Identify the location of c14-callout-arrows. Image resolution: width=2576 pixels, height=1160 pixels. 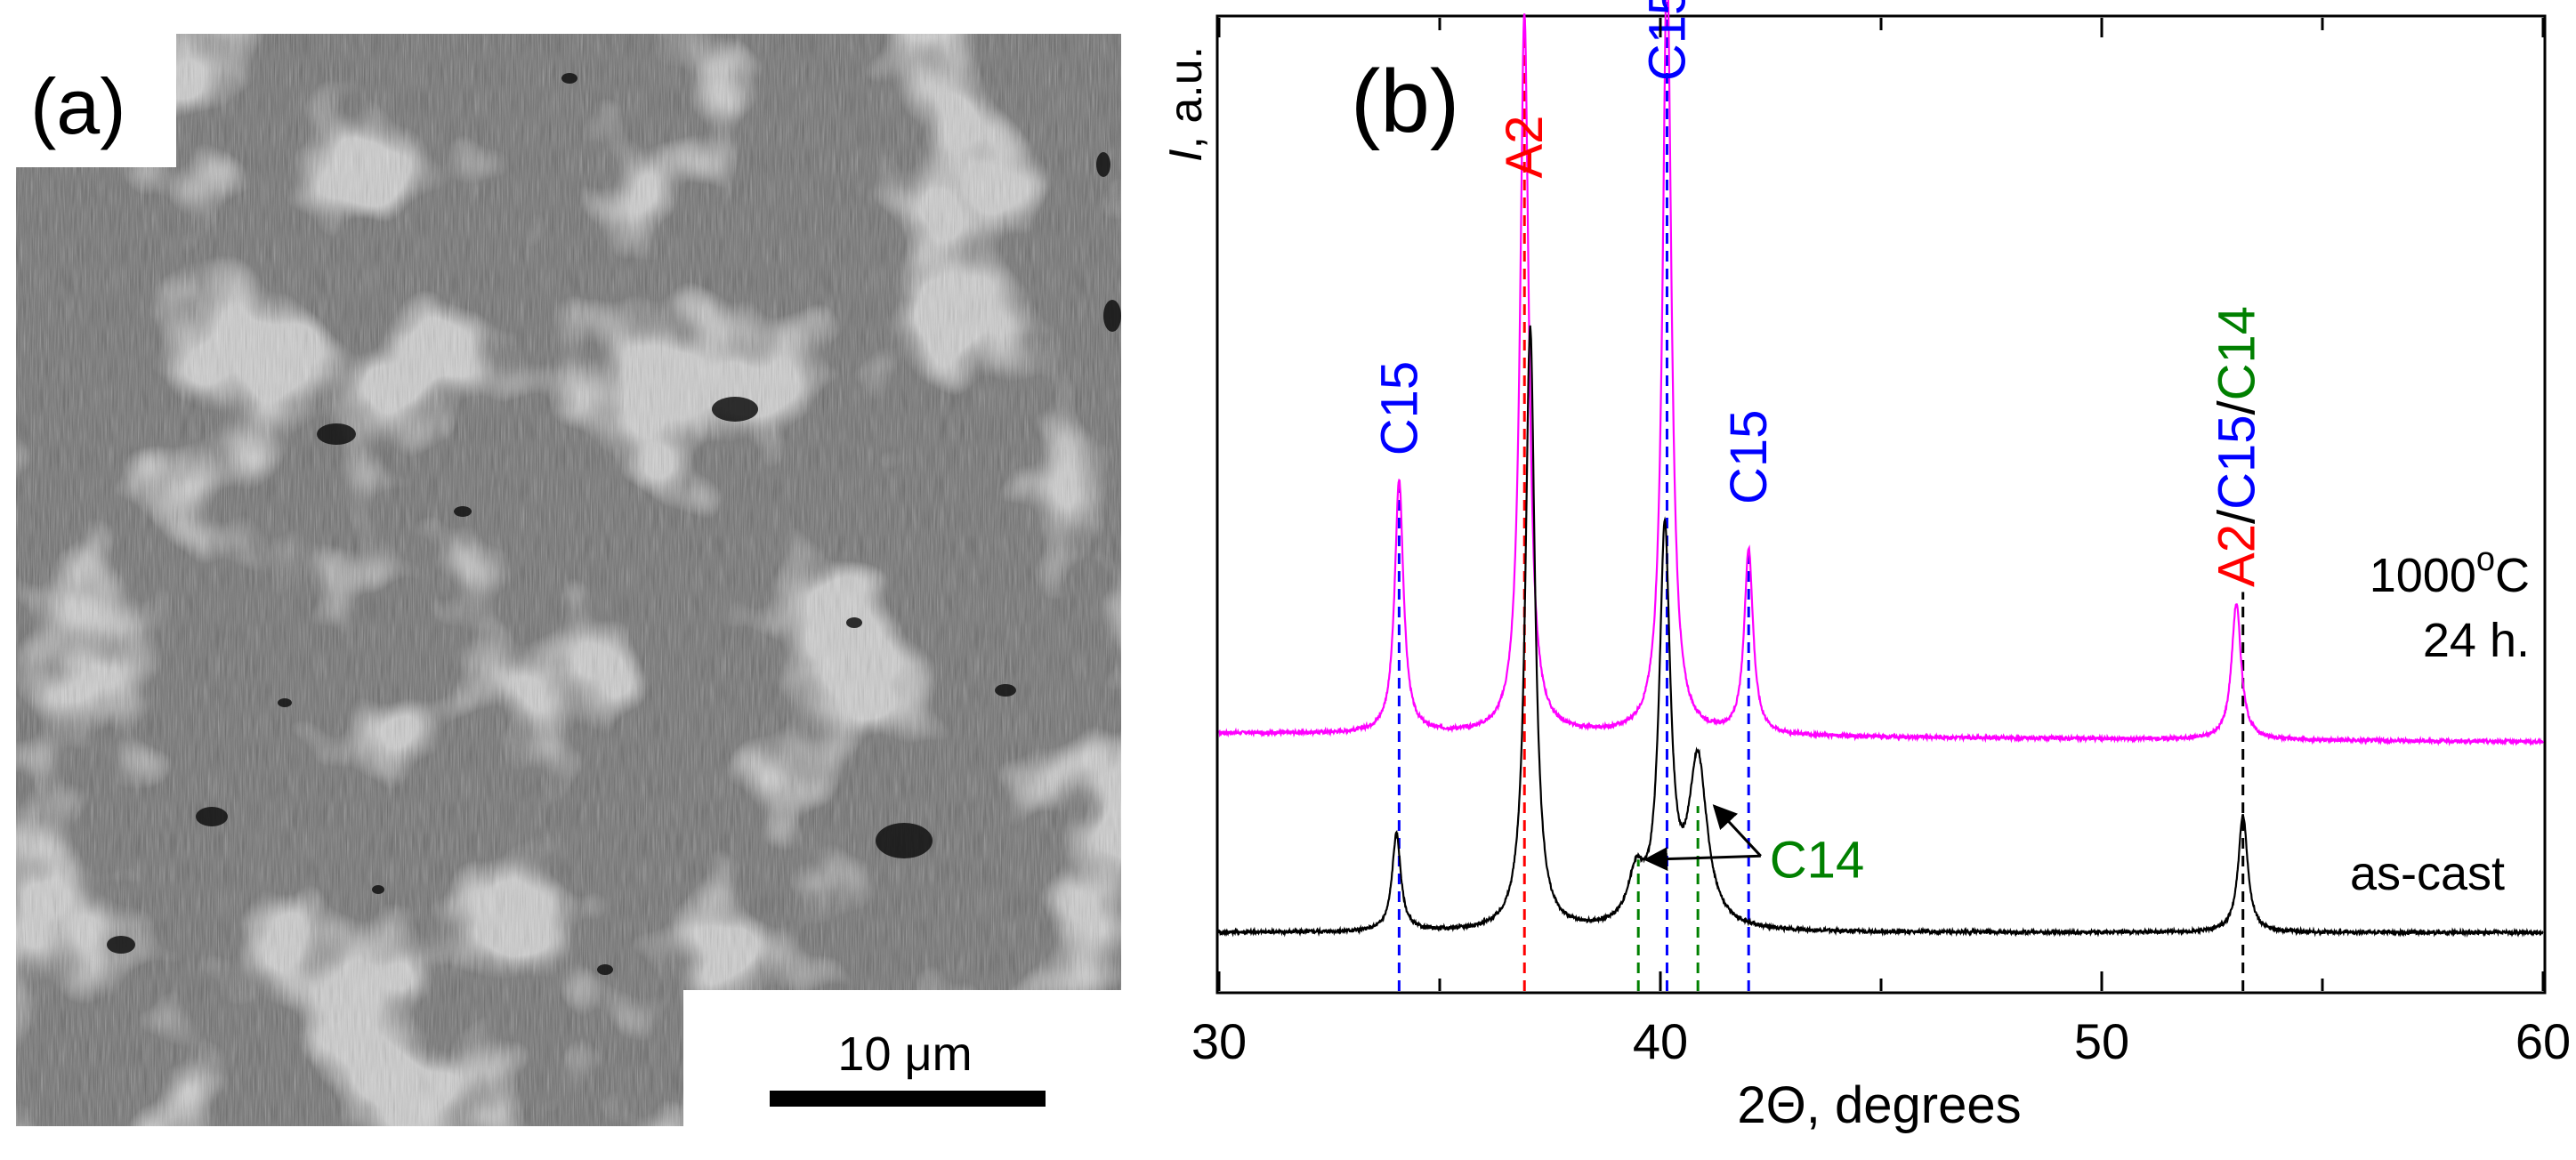
(1702, 838).